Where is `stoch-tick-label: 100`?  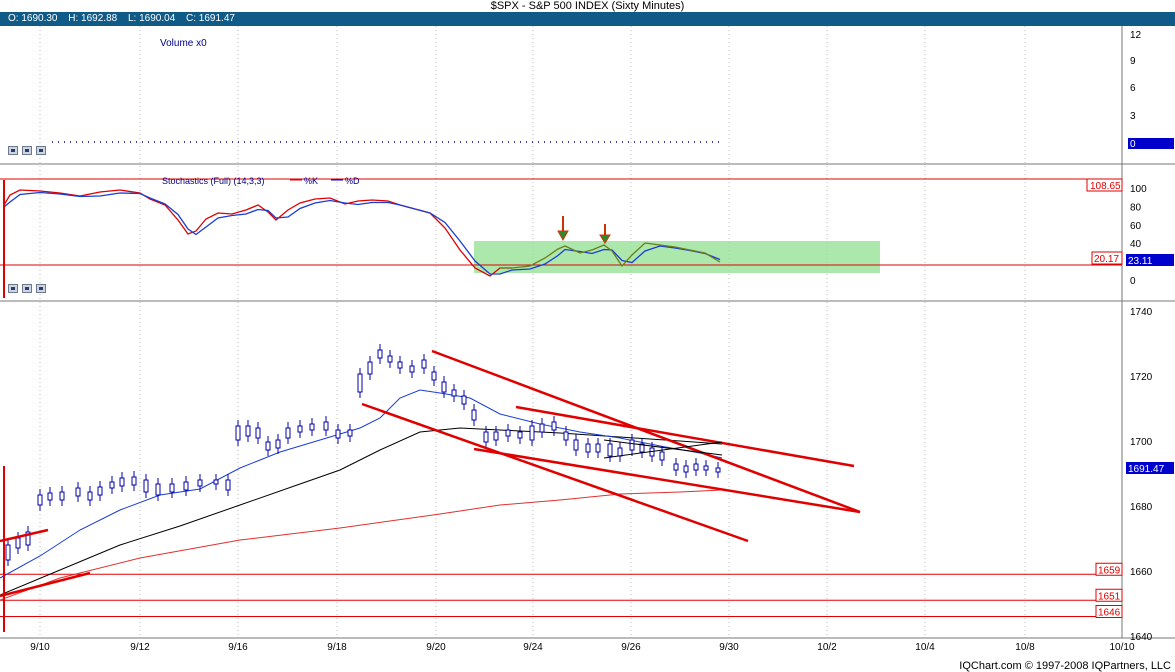
stoch-tick-label: 100 is located at coordinates (1138, 189).